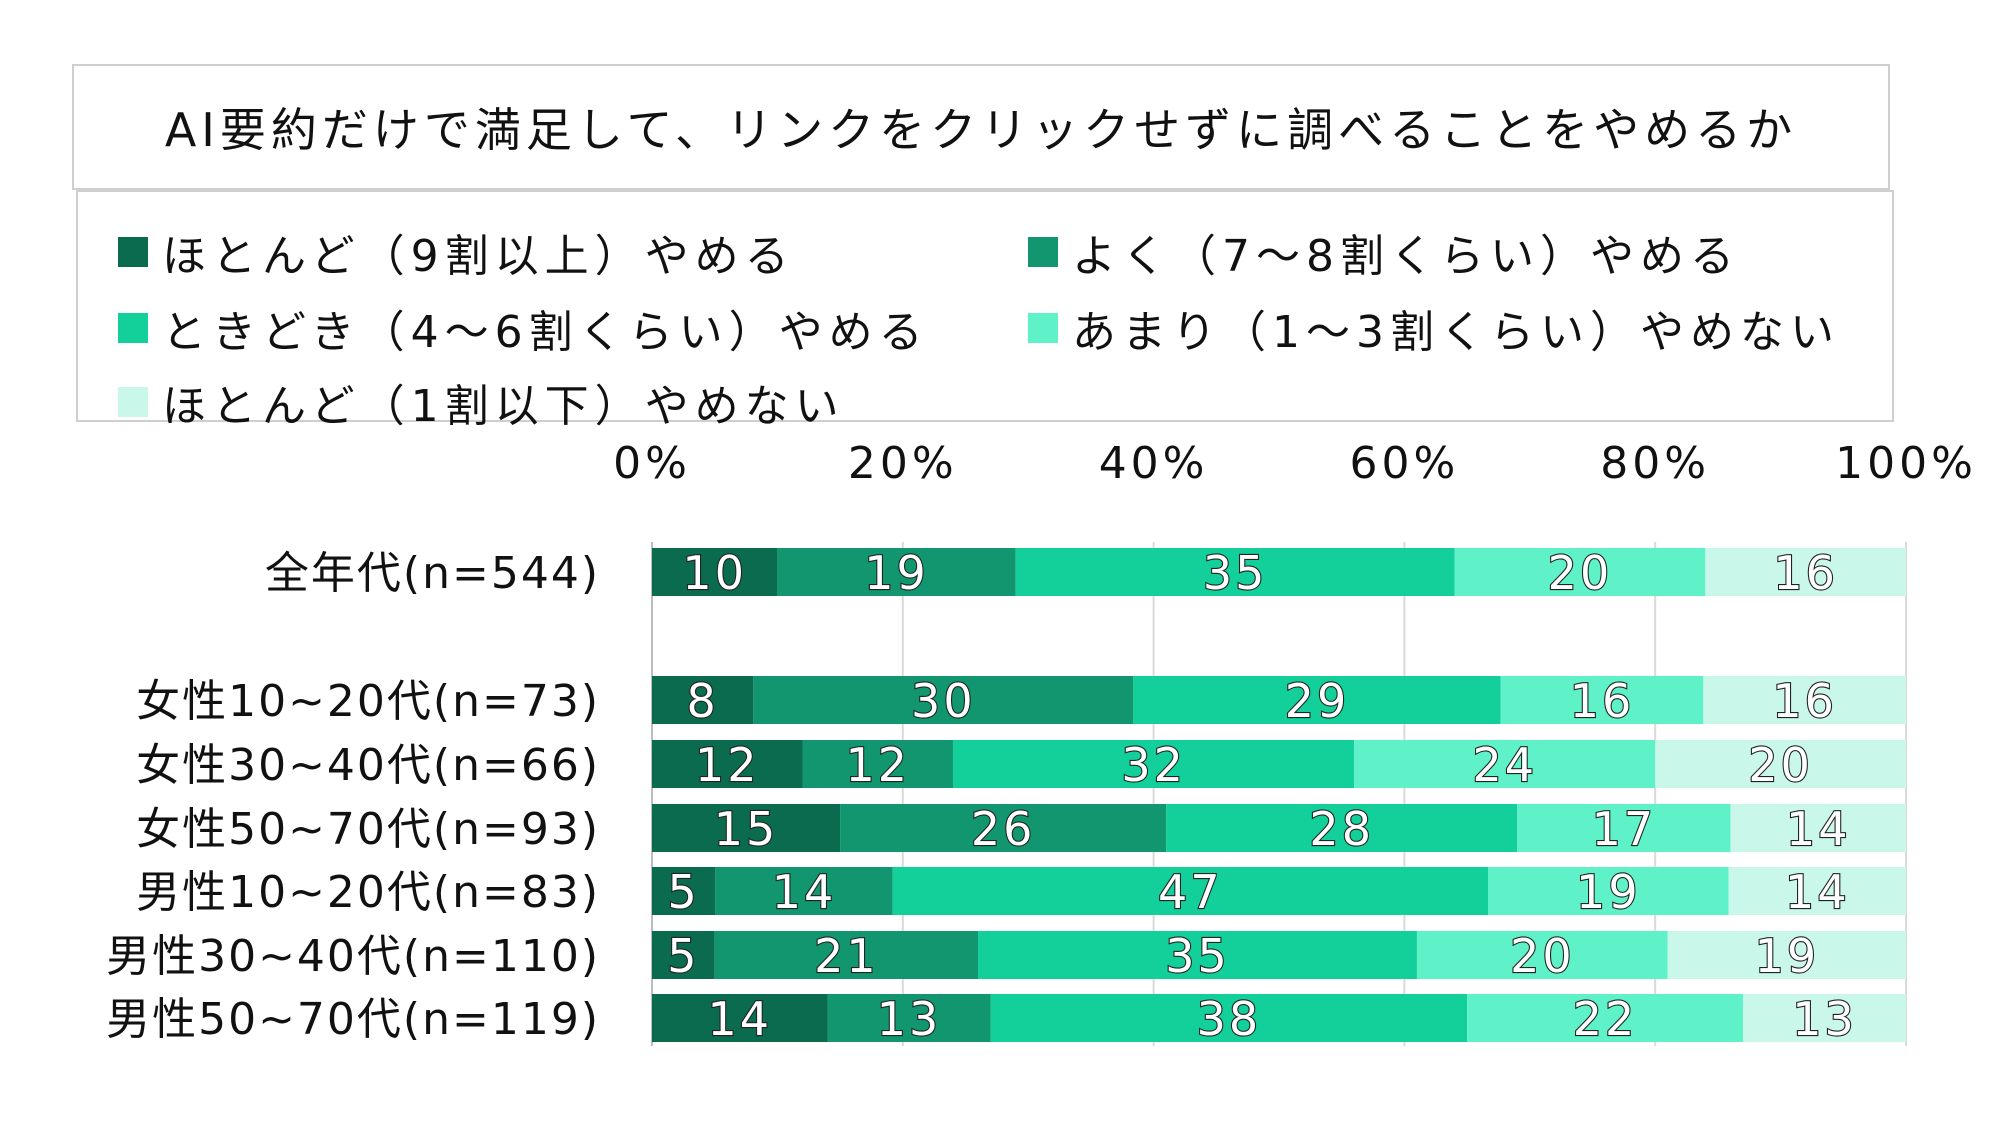 Image resolution: width=2000 pixels, height=1125 pixels. I want to click on x-tick-label: 80%, so click(1655, 463).